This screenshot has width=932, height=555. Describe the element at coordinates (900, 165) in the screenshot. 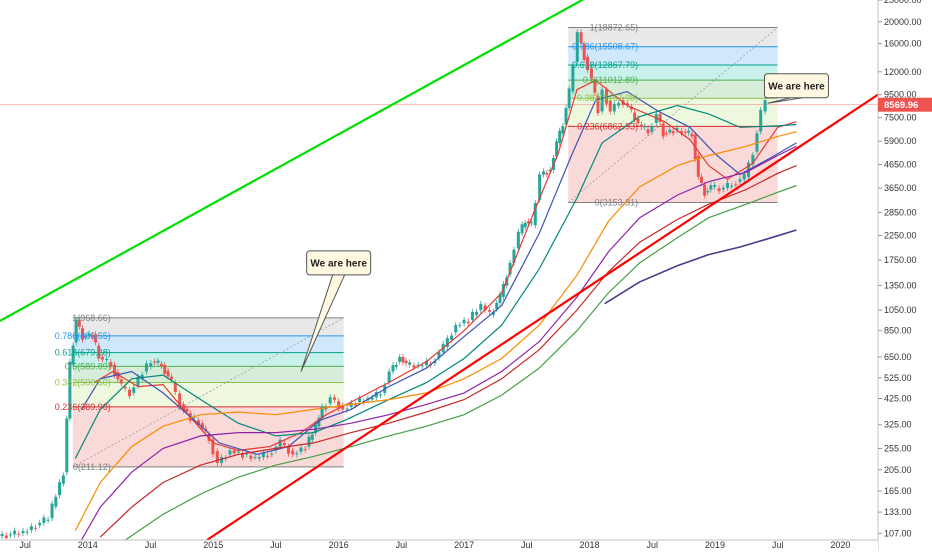

I see `y-tick-label: 4650.00` at that location.